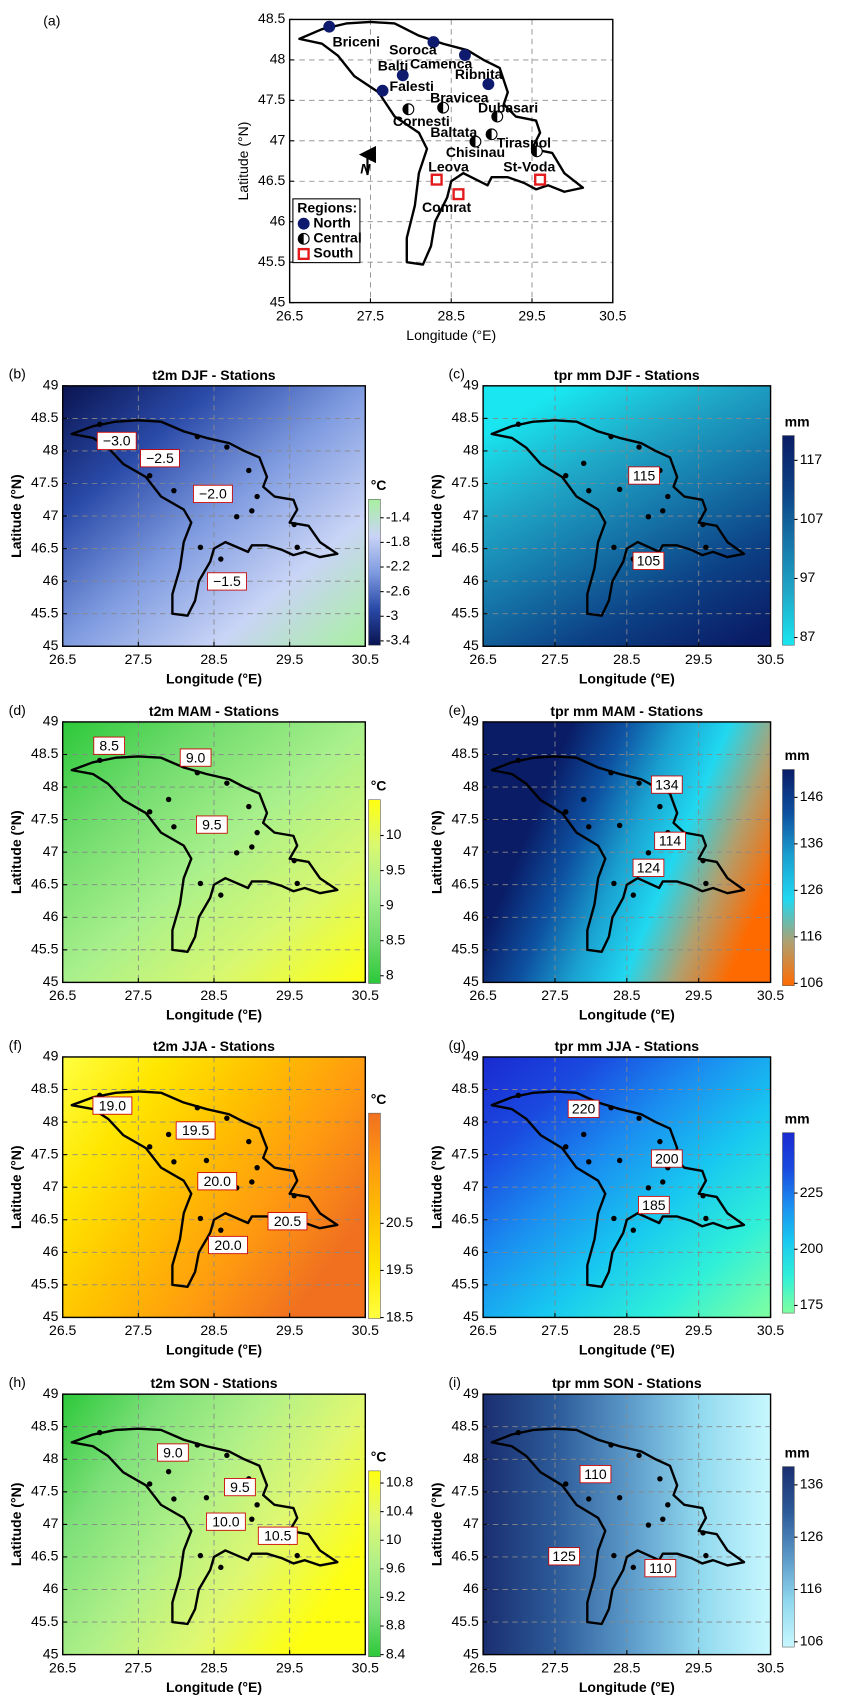 The width and height of the screenshot is (843, 1700). I want to click on plot-frame, so click(214, 1187).